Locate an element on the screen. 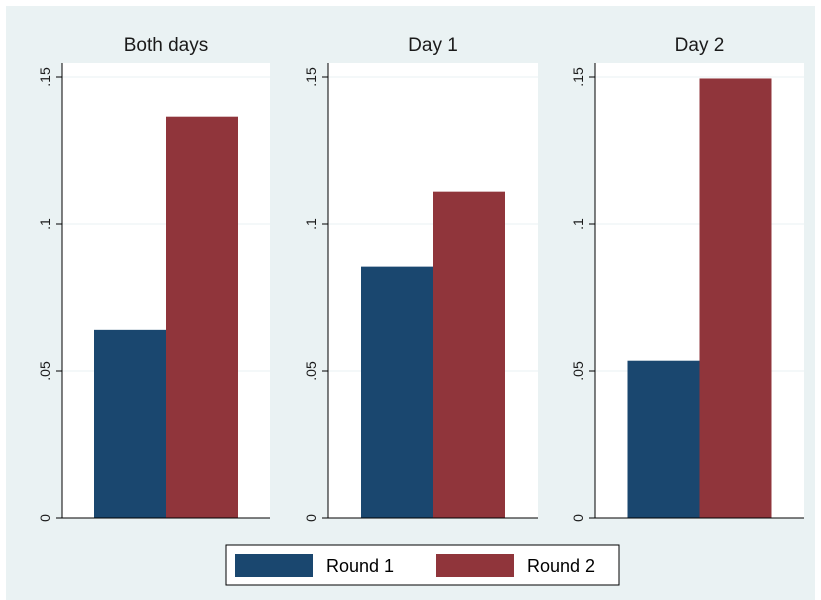 The height and width of the screenshot is (600, 821). panel-title: Day 2 is located at coordinates (700, 45).